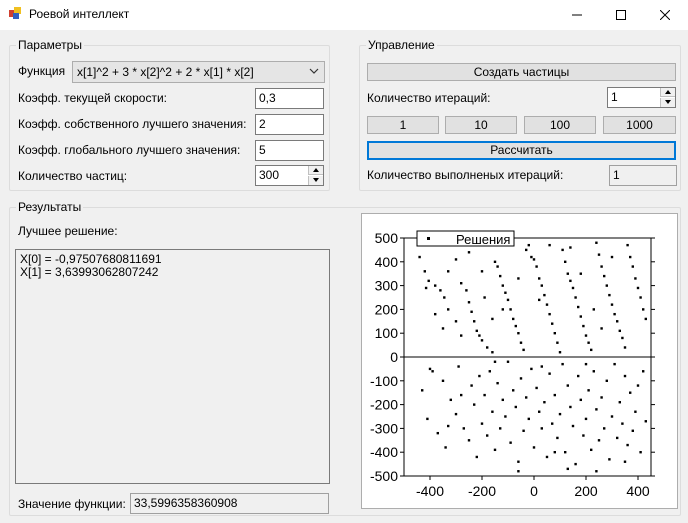 The width and height of the screenshot is (688, 523). What do you see at coordinates (387, 262) in the screenshot?
I see `y-tick-label: 400` at bounding box center [387, 262].